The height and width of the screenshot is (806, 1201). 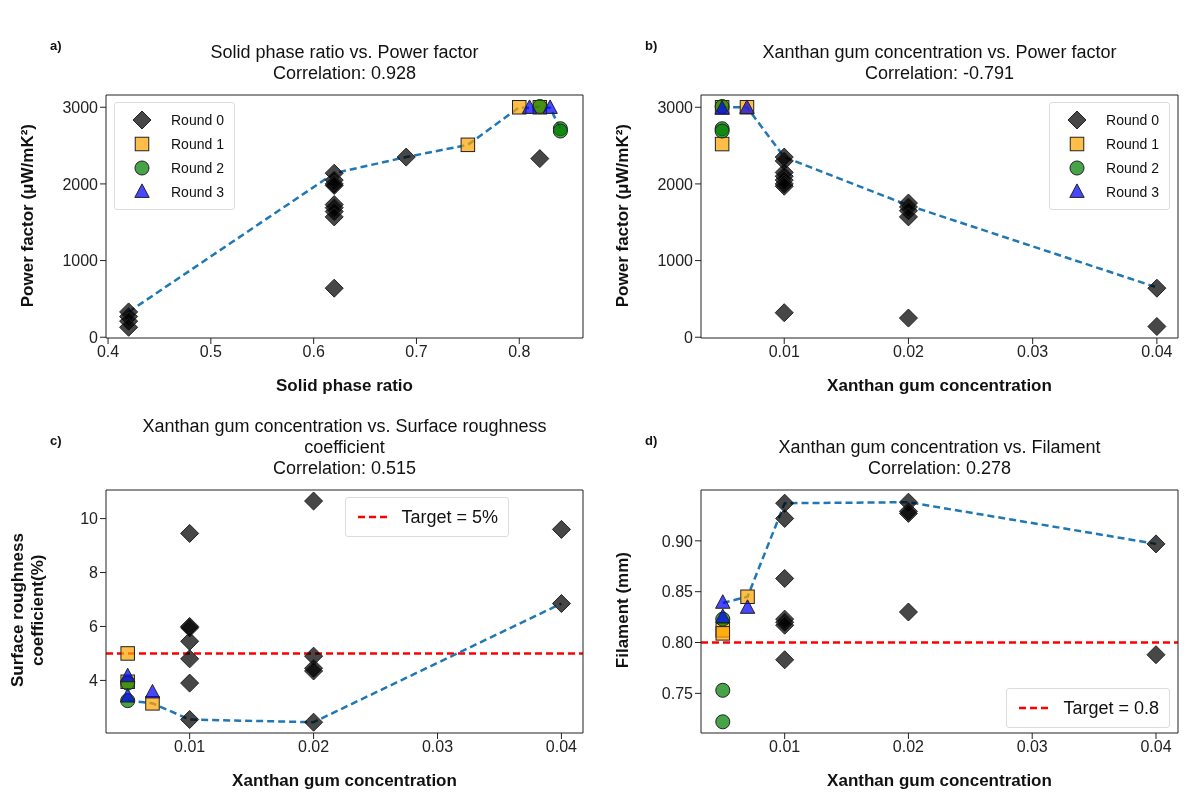 What do you see at coordinates (651, 45) in the screenshot?
I see `text: b)` at bounding box center [651, 45].